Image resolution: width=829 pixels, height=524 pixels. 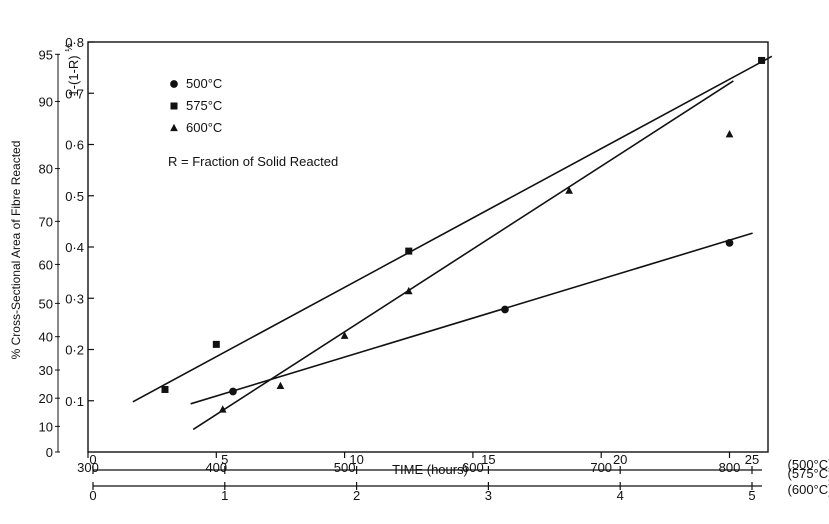 What do you see at coordinates (74, 350) in the screenshot?
I see `y-tick-label: 0·2` at bounding box center [74, 350].